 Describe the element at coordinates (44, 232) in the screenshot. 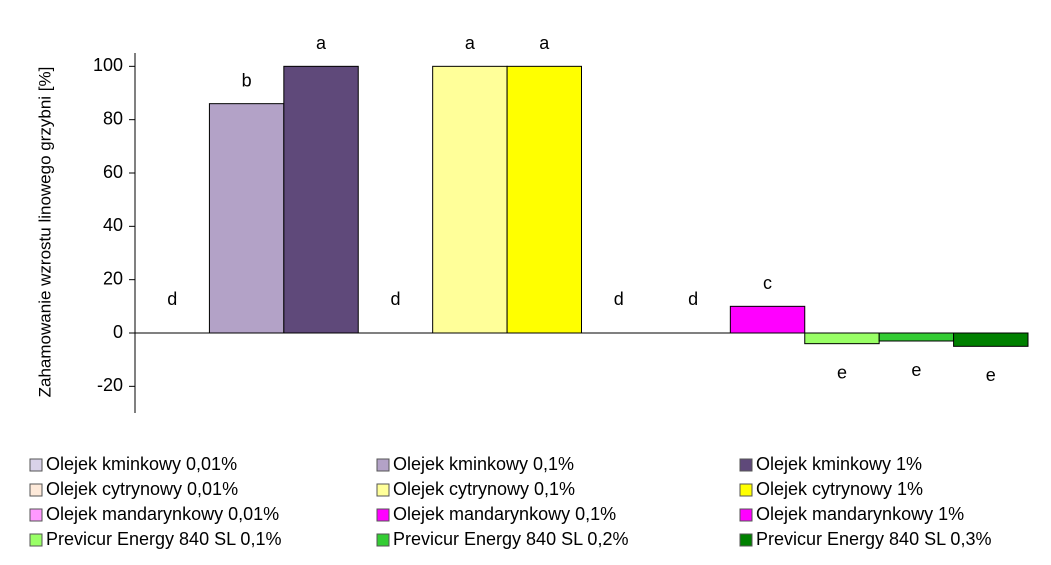

I see `y-axis-label: Zahamowanie wzrostu linowego grzybni [%]` at that location.